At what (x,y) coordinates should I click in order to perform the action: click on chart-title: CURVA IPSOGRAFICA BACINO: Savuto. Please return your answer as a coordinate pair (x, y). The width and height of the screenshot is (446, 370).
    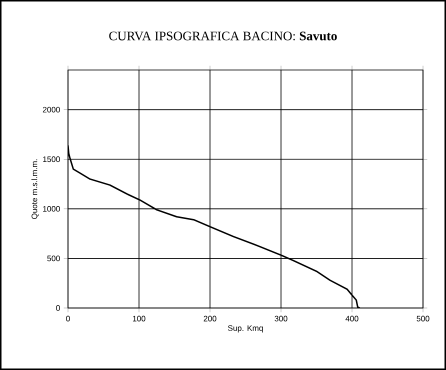
    Looking at the image, I should click on (223, 36).